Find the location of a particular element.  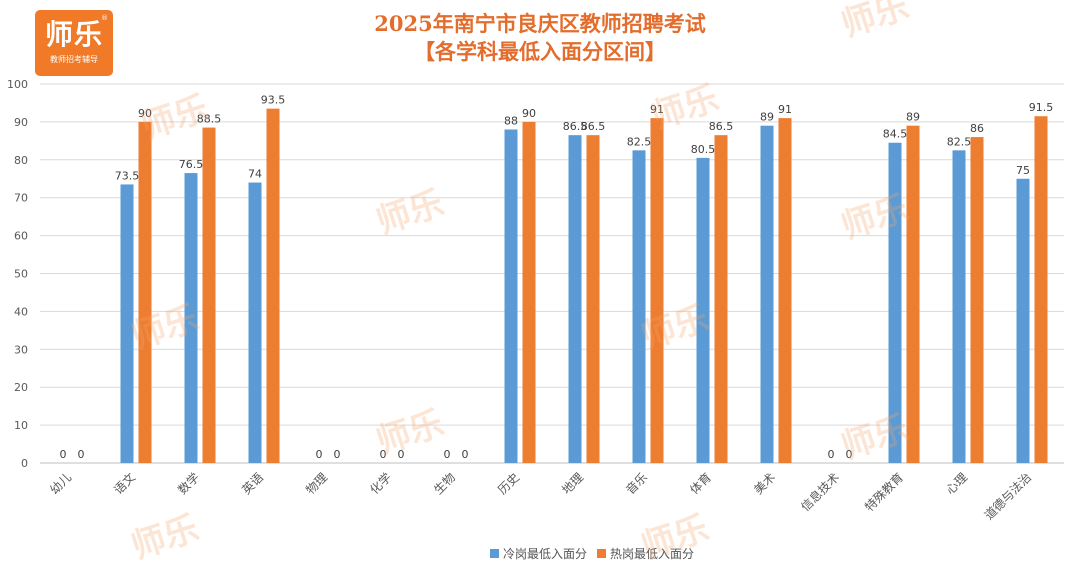

data-label: 91.5 is located at coordinates (1041, 107).